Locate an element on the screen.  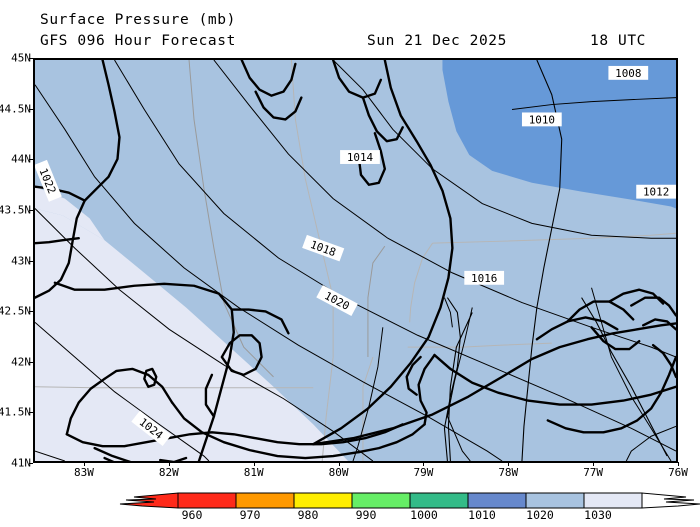
colorbar-tick-label: 980 is located at coordinates (308, 515).